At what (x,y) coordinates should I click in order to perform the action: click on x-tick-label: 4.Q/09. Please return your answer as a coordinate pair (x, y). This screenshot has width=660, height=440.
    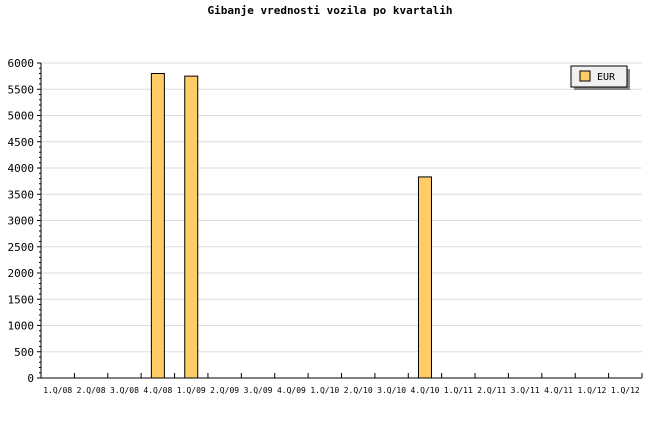
    Looking at the image, I should click on (291, 390).